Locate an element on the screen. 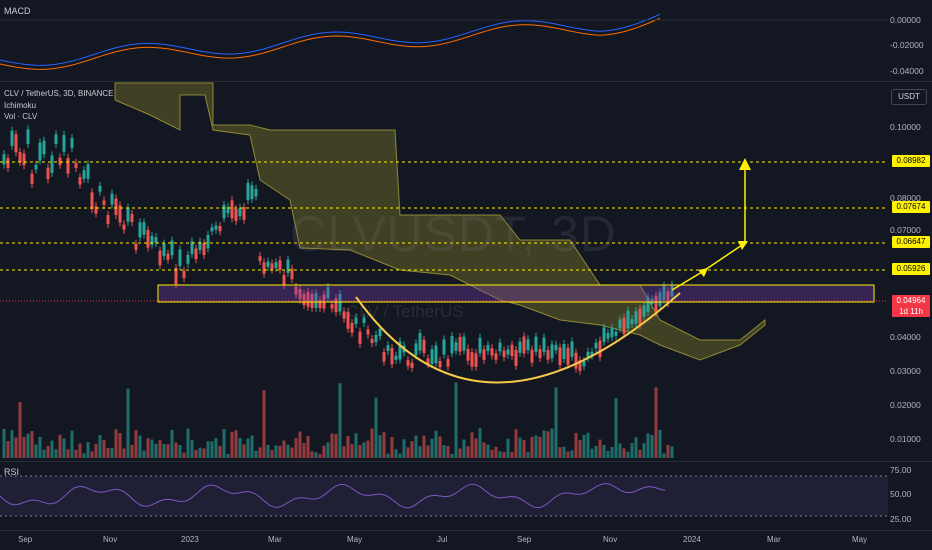 The height and width of the screenshot is (550, 932). rsi-title: RSI is located at coordinates (12, 472).